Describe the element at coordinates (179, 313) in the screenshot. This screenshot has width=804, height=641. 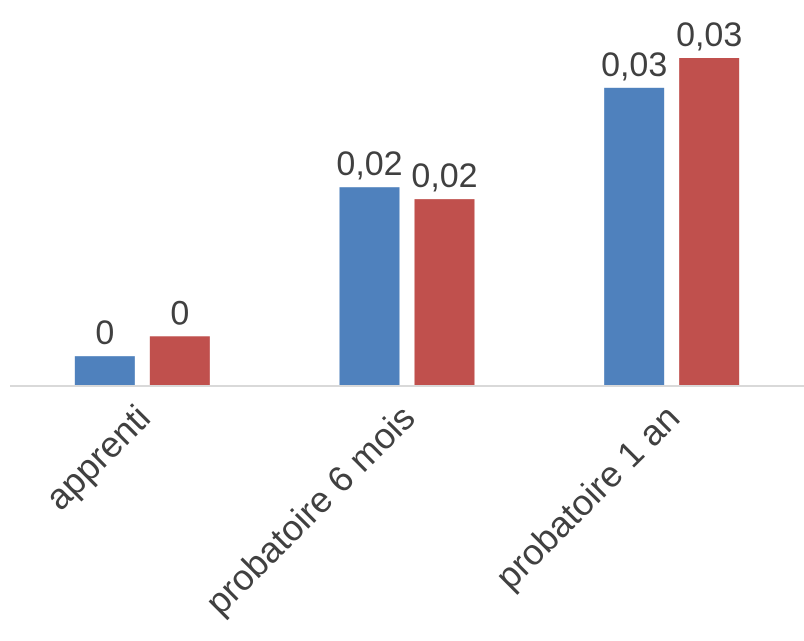
I see `data-label-1-series-2: 0` at that location.